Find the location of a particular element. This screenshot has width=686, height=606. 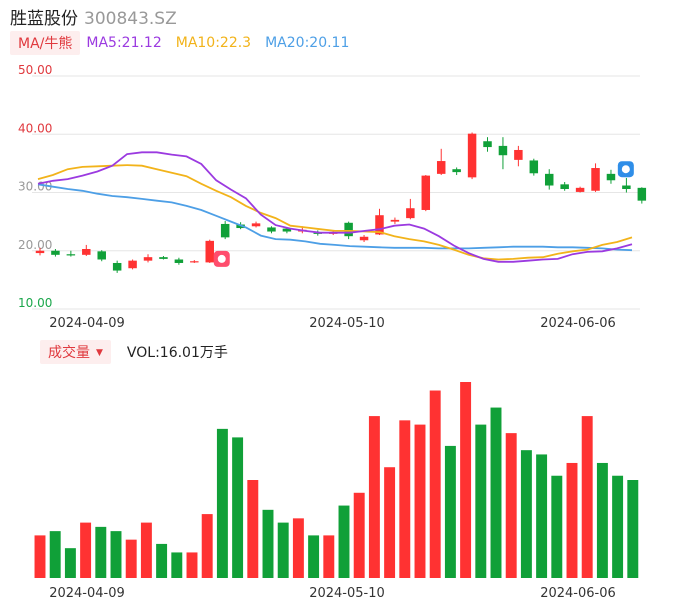

ma10-line is located at coordinates (335, 212).